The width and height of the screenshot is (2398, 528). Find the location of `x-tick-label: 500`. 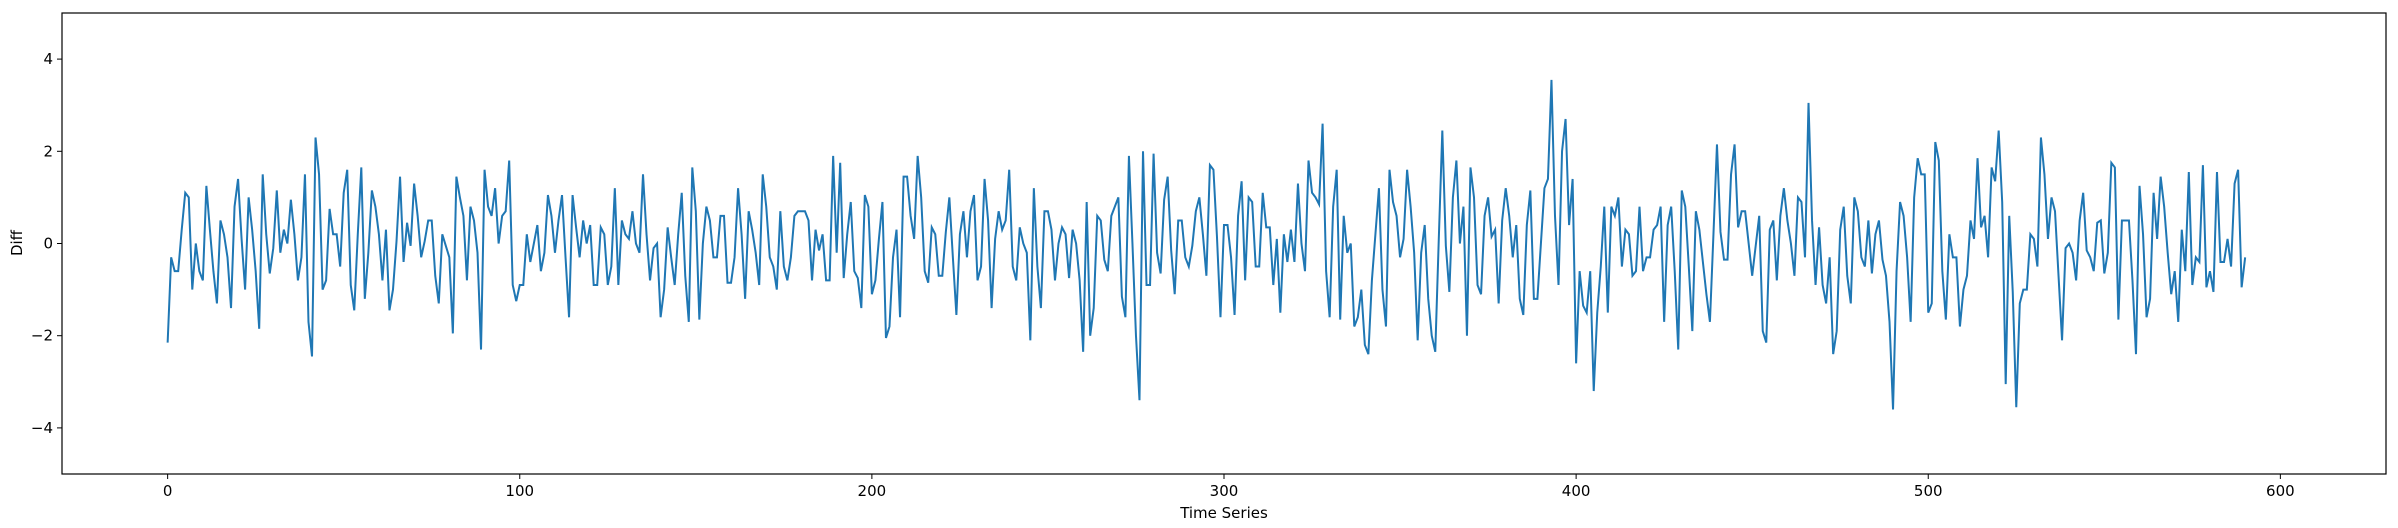

x-tick-label: 500 is located at coordinates (1928, 491).